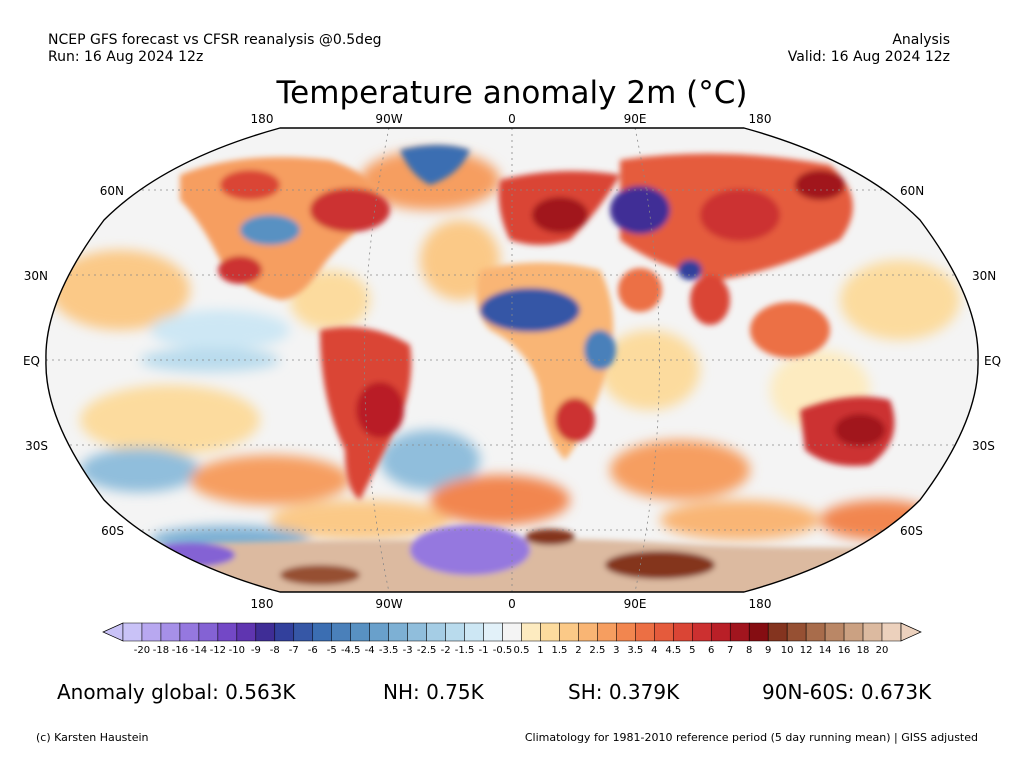 Image resolution: width=1024 pixels, height=768 pixels. Describe the element at coordinates (445, 650) in the screenshot. I see `colorbar-tick-label: -2` at that location.